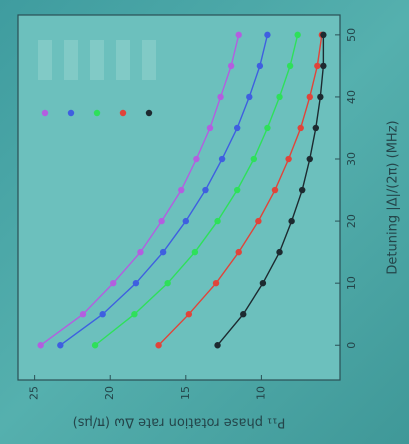  I want to click on y-tick-label: 10, so click(260, 393).